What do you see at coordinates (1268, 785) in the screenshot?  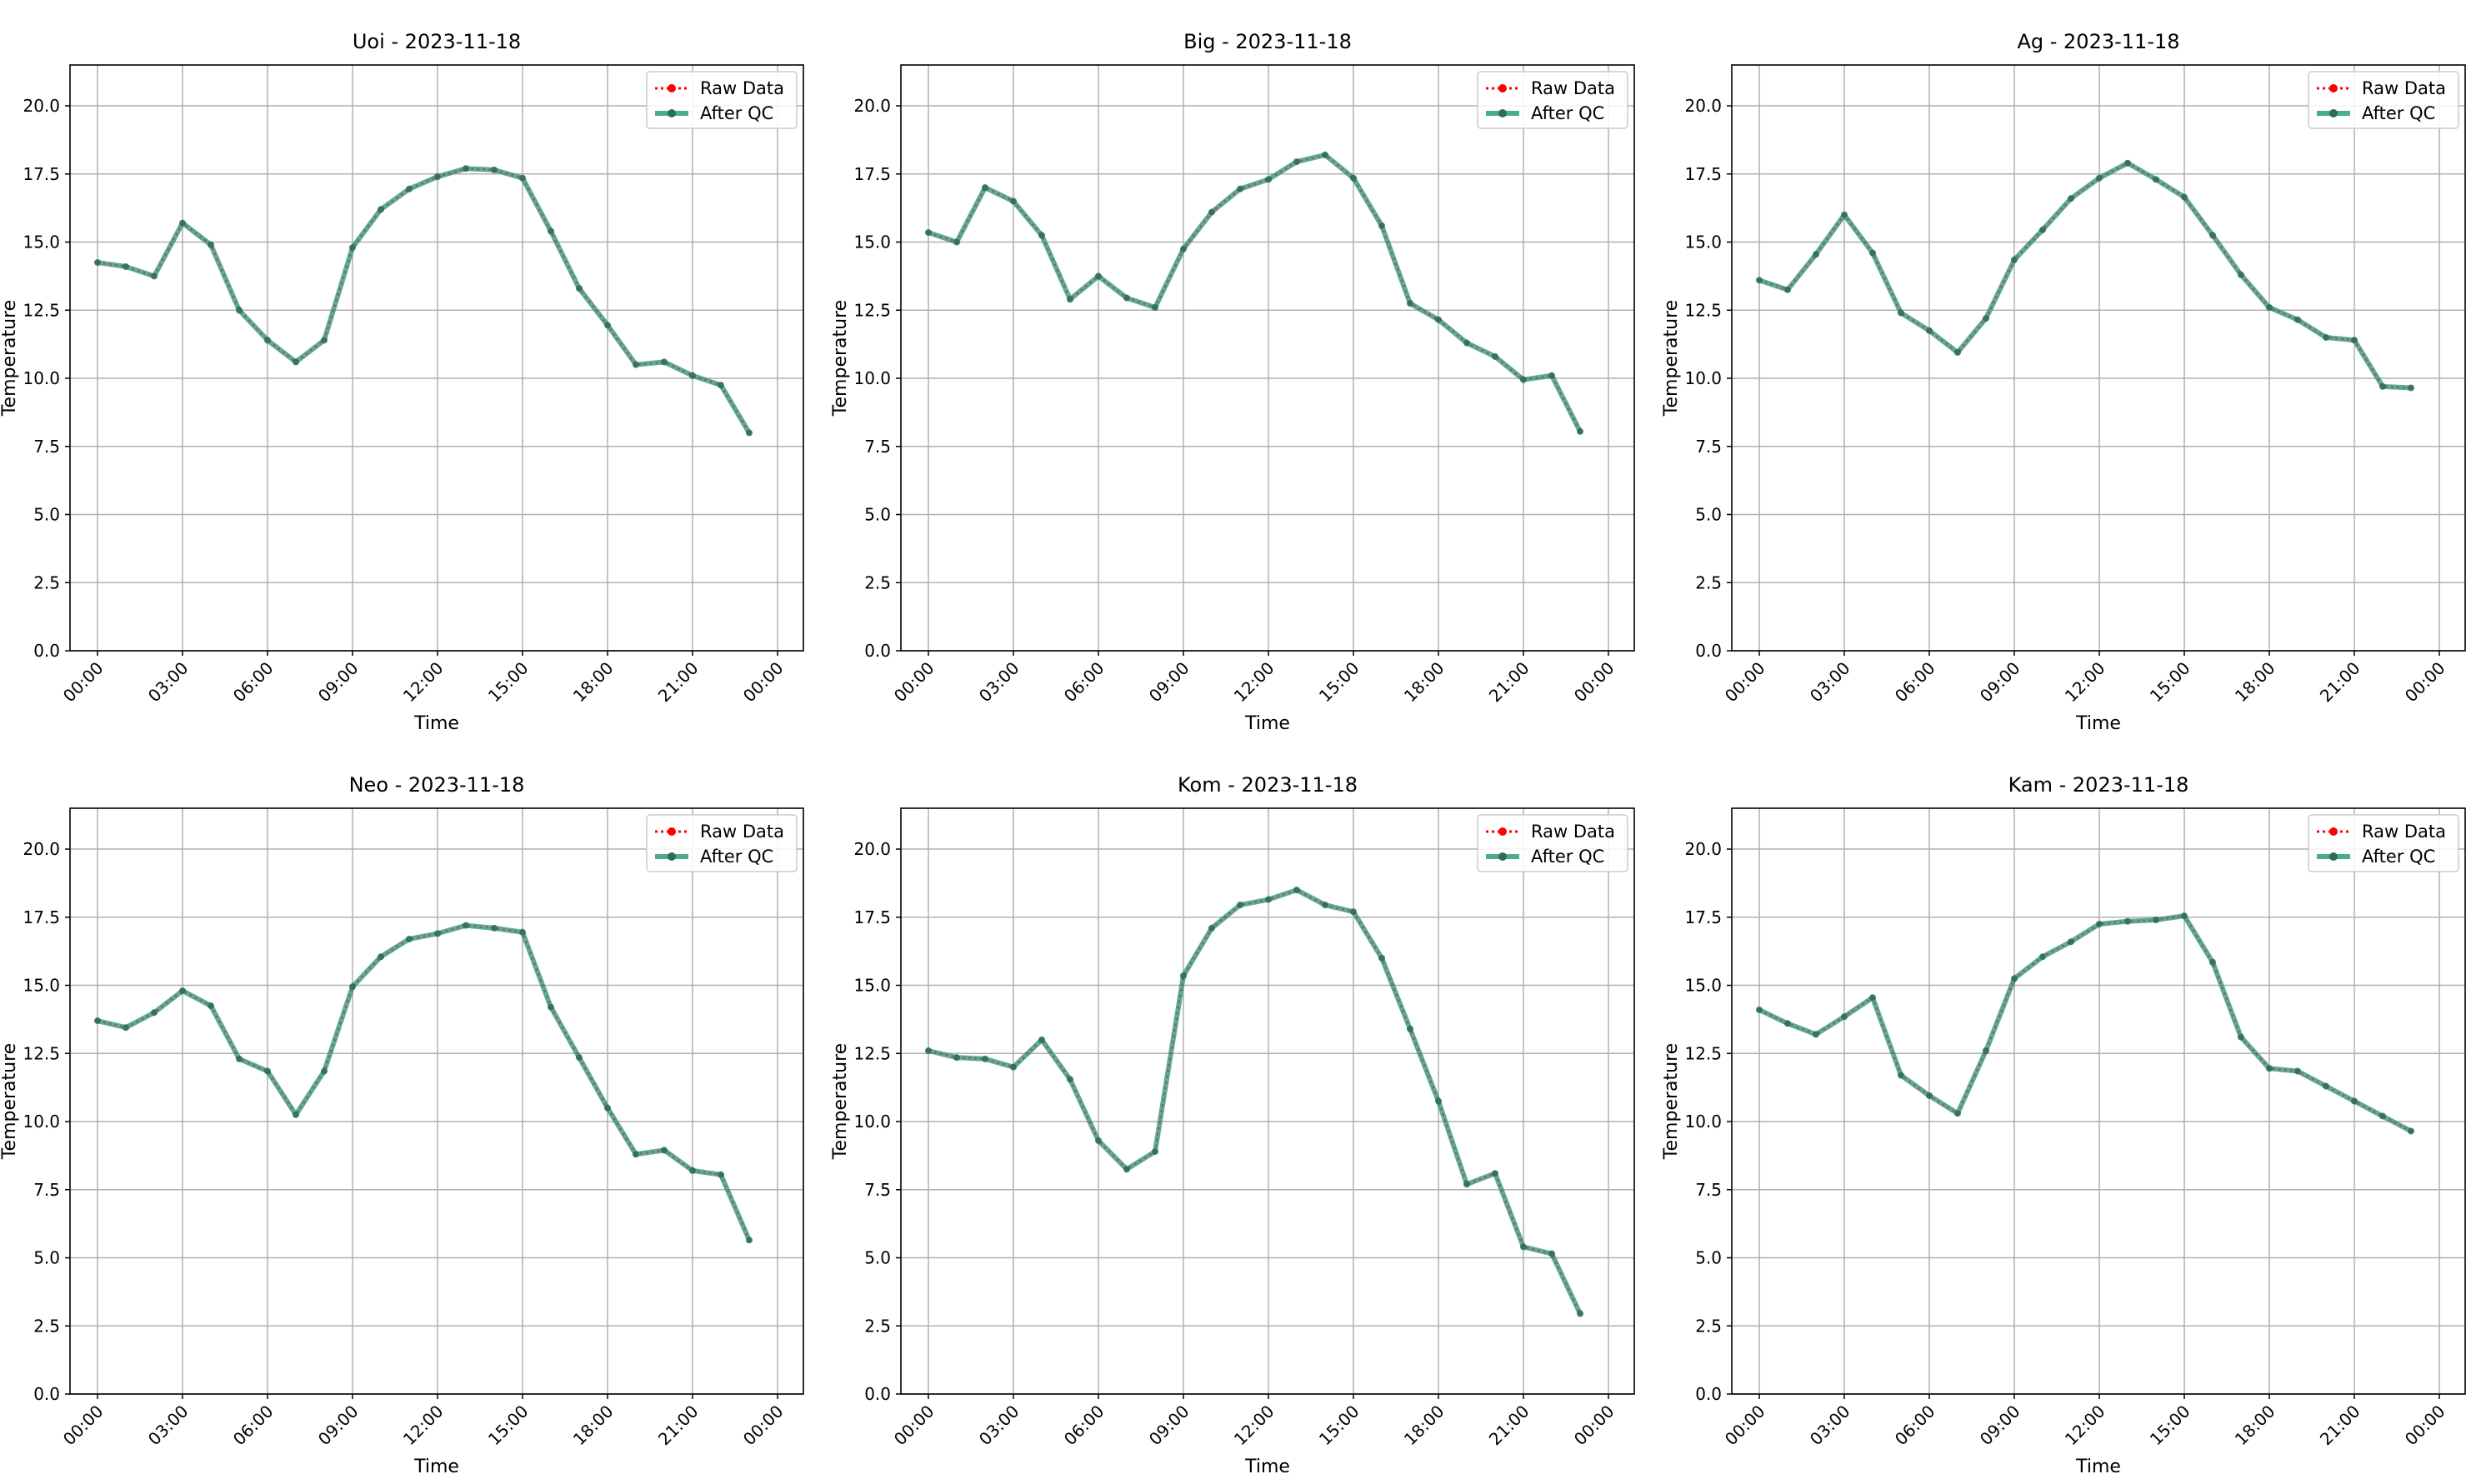 I see `subplot-title: Kom - 2023-11-18` at bounding box center [1268, 785].